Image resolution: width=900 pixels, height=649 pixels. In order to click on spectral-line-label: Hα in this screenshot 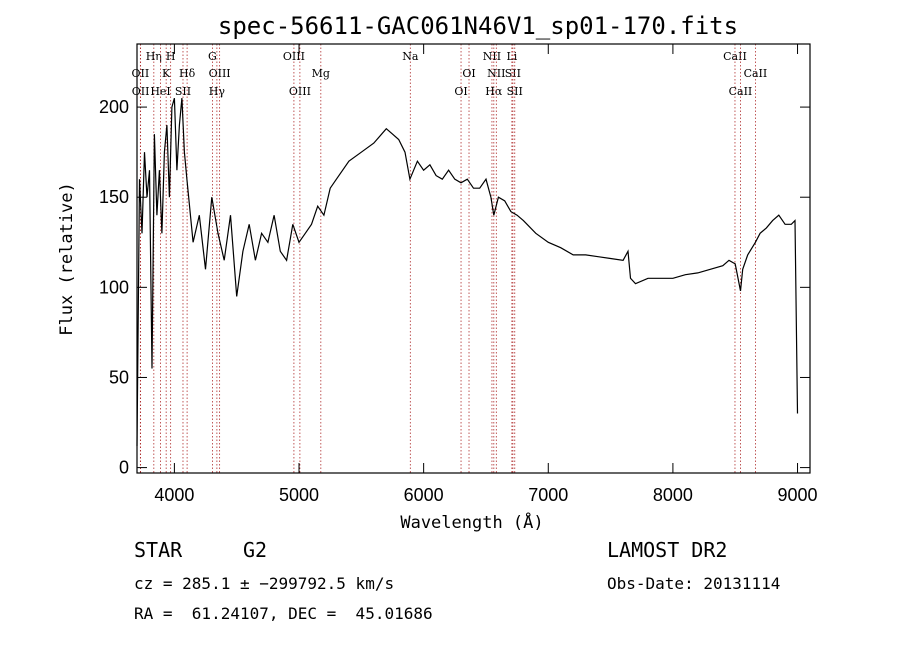, I will do `click(494, 91)`.